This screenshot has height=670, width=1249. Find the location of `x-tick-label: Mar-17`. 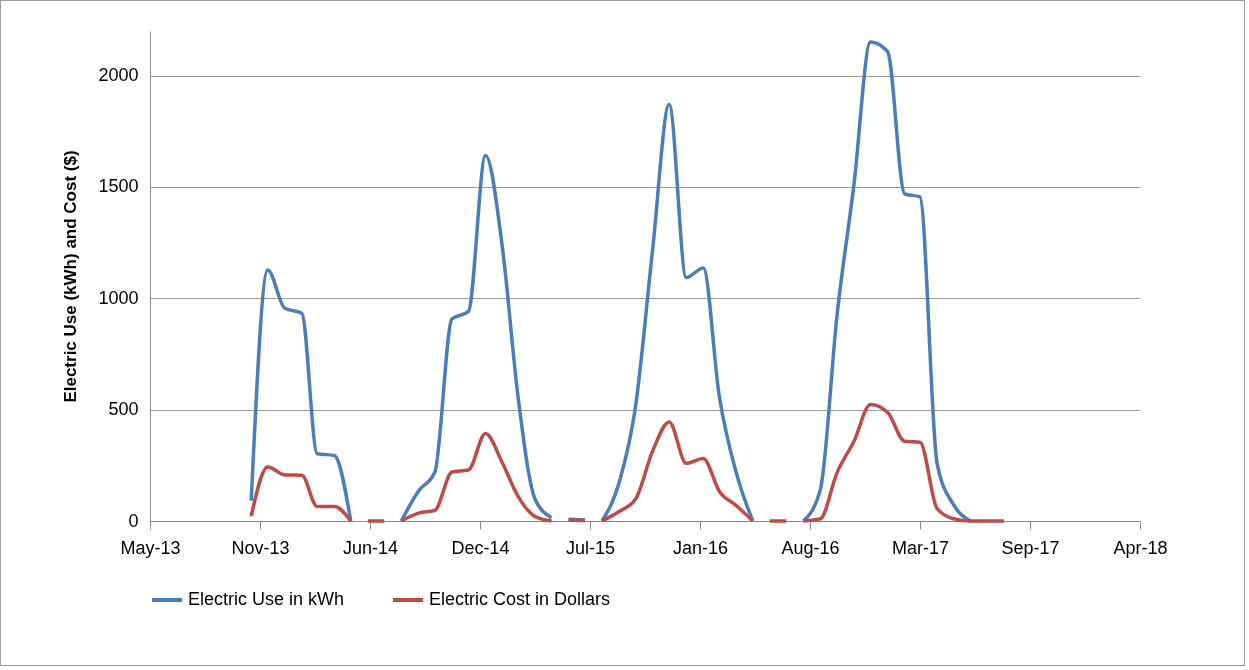

x-tick-label: Mar-17 is located at coordinates (920, 547).